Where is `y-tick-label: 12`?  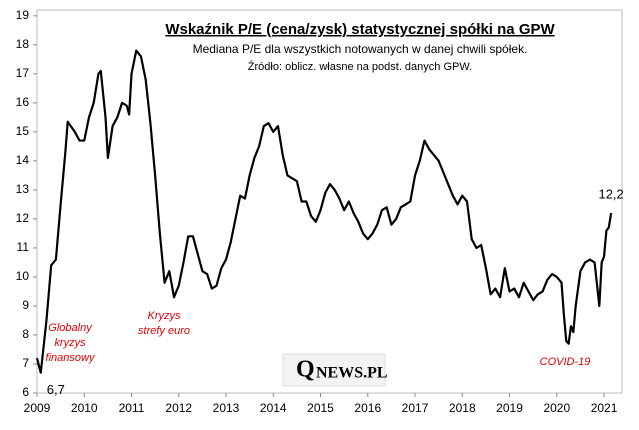 y-tick-label: 12 is located at coordinates (23, 218).